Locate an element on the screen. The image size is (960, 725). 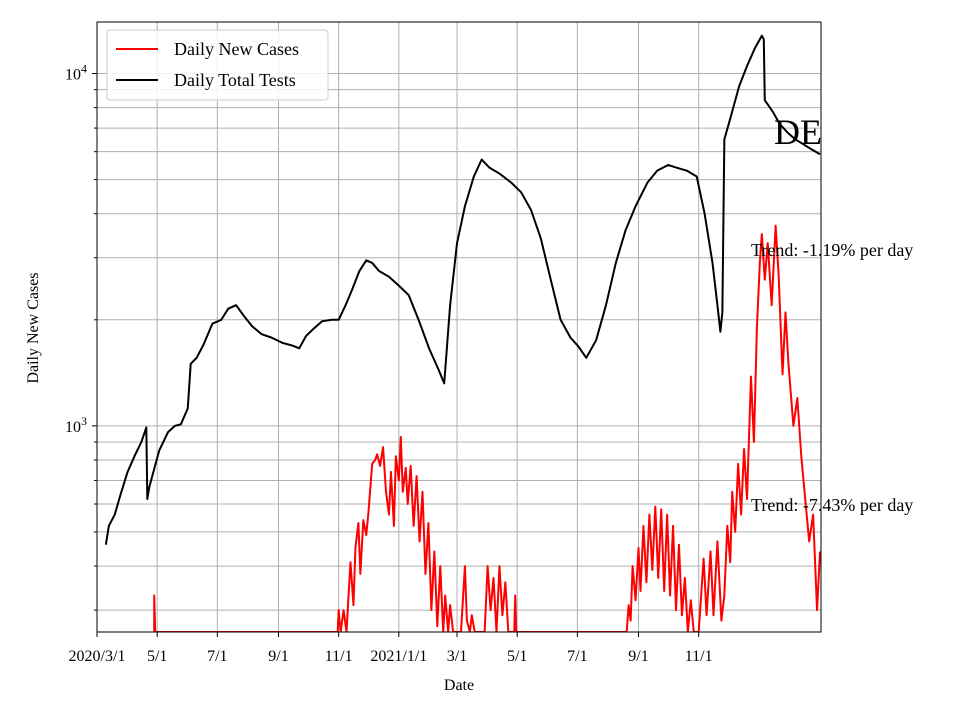
x-axis-label: Date is located at coordinates (459, 685).